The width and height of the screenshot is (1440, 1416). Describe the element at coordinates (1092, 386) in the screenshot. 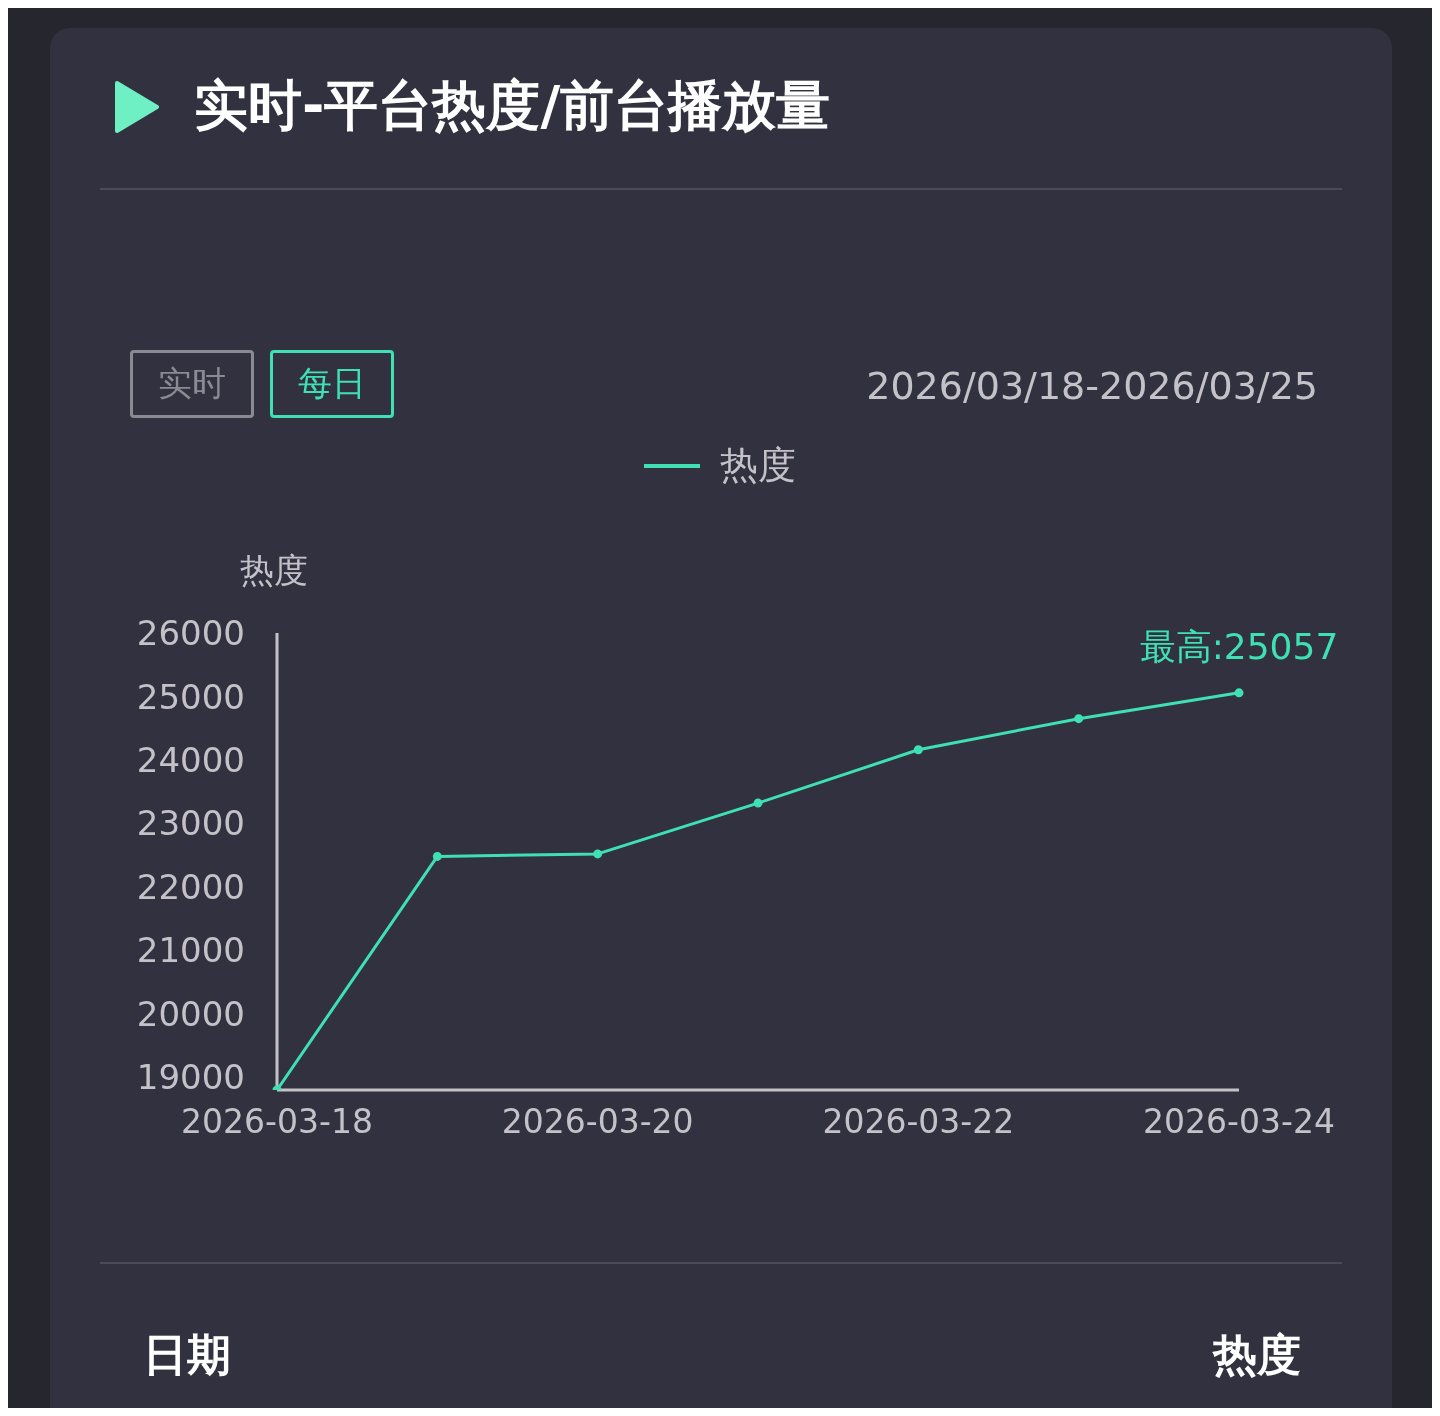

I see `chart-subtitle: 2026/03/18-2026/03/25` at that location.